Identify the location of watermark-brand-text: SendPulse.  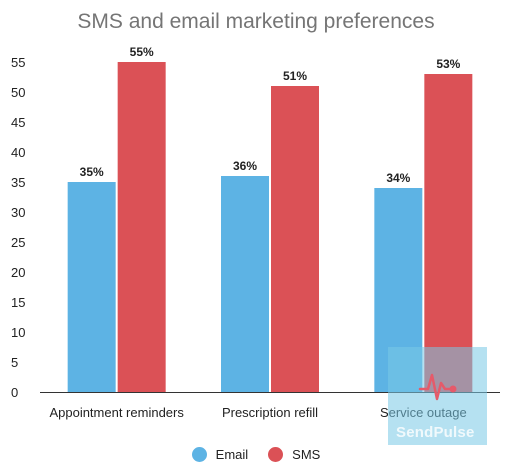
(435, 432).